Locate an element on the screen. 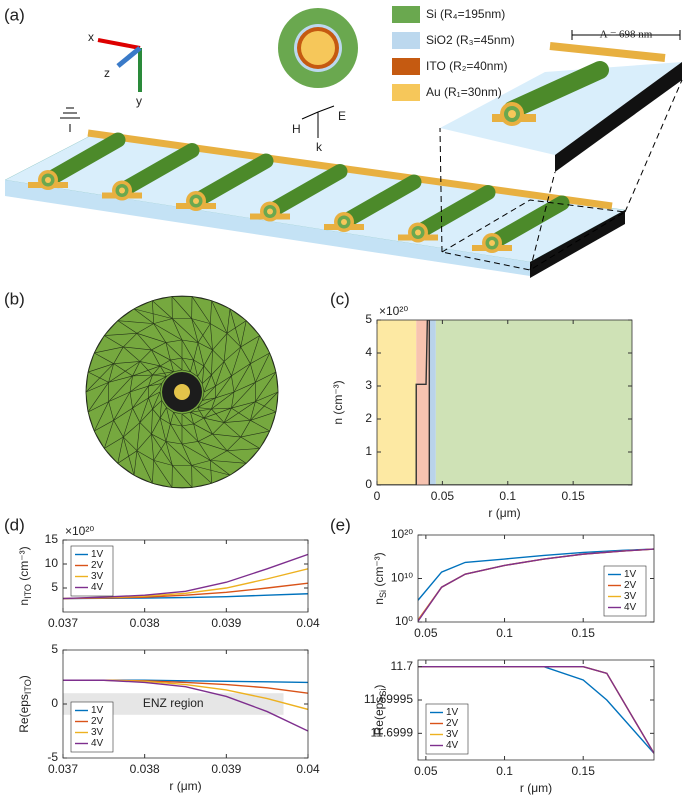  x-tick-label: 0.039 is located at coordinates (226, 623).